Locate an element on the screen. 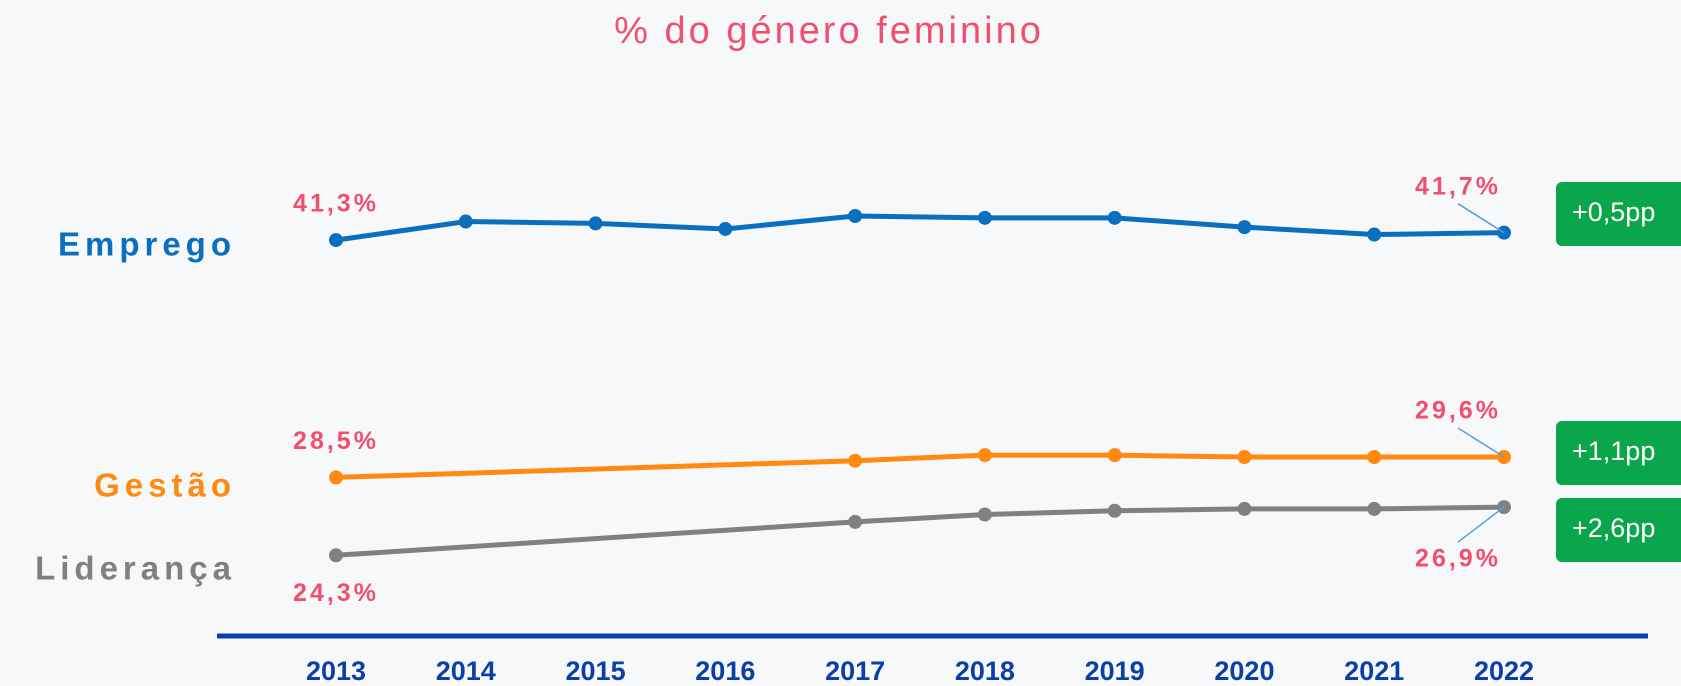 This screenshot has width=1681, height=686. change-label: +1,1pp is located at coordinates (1613, 451).